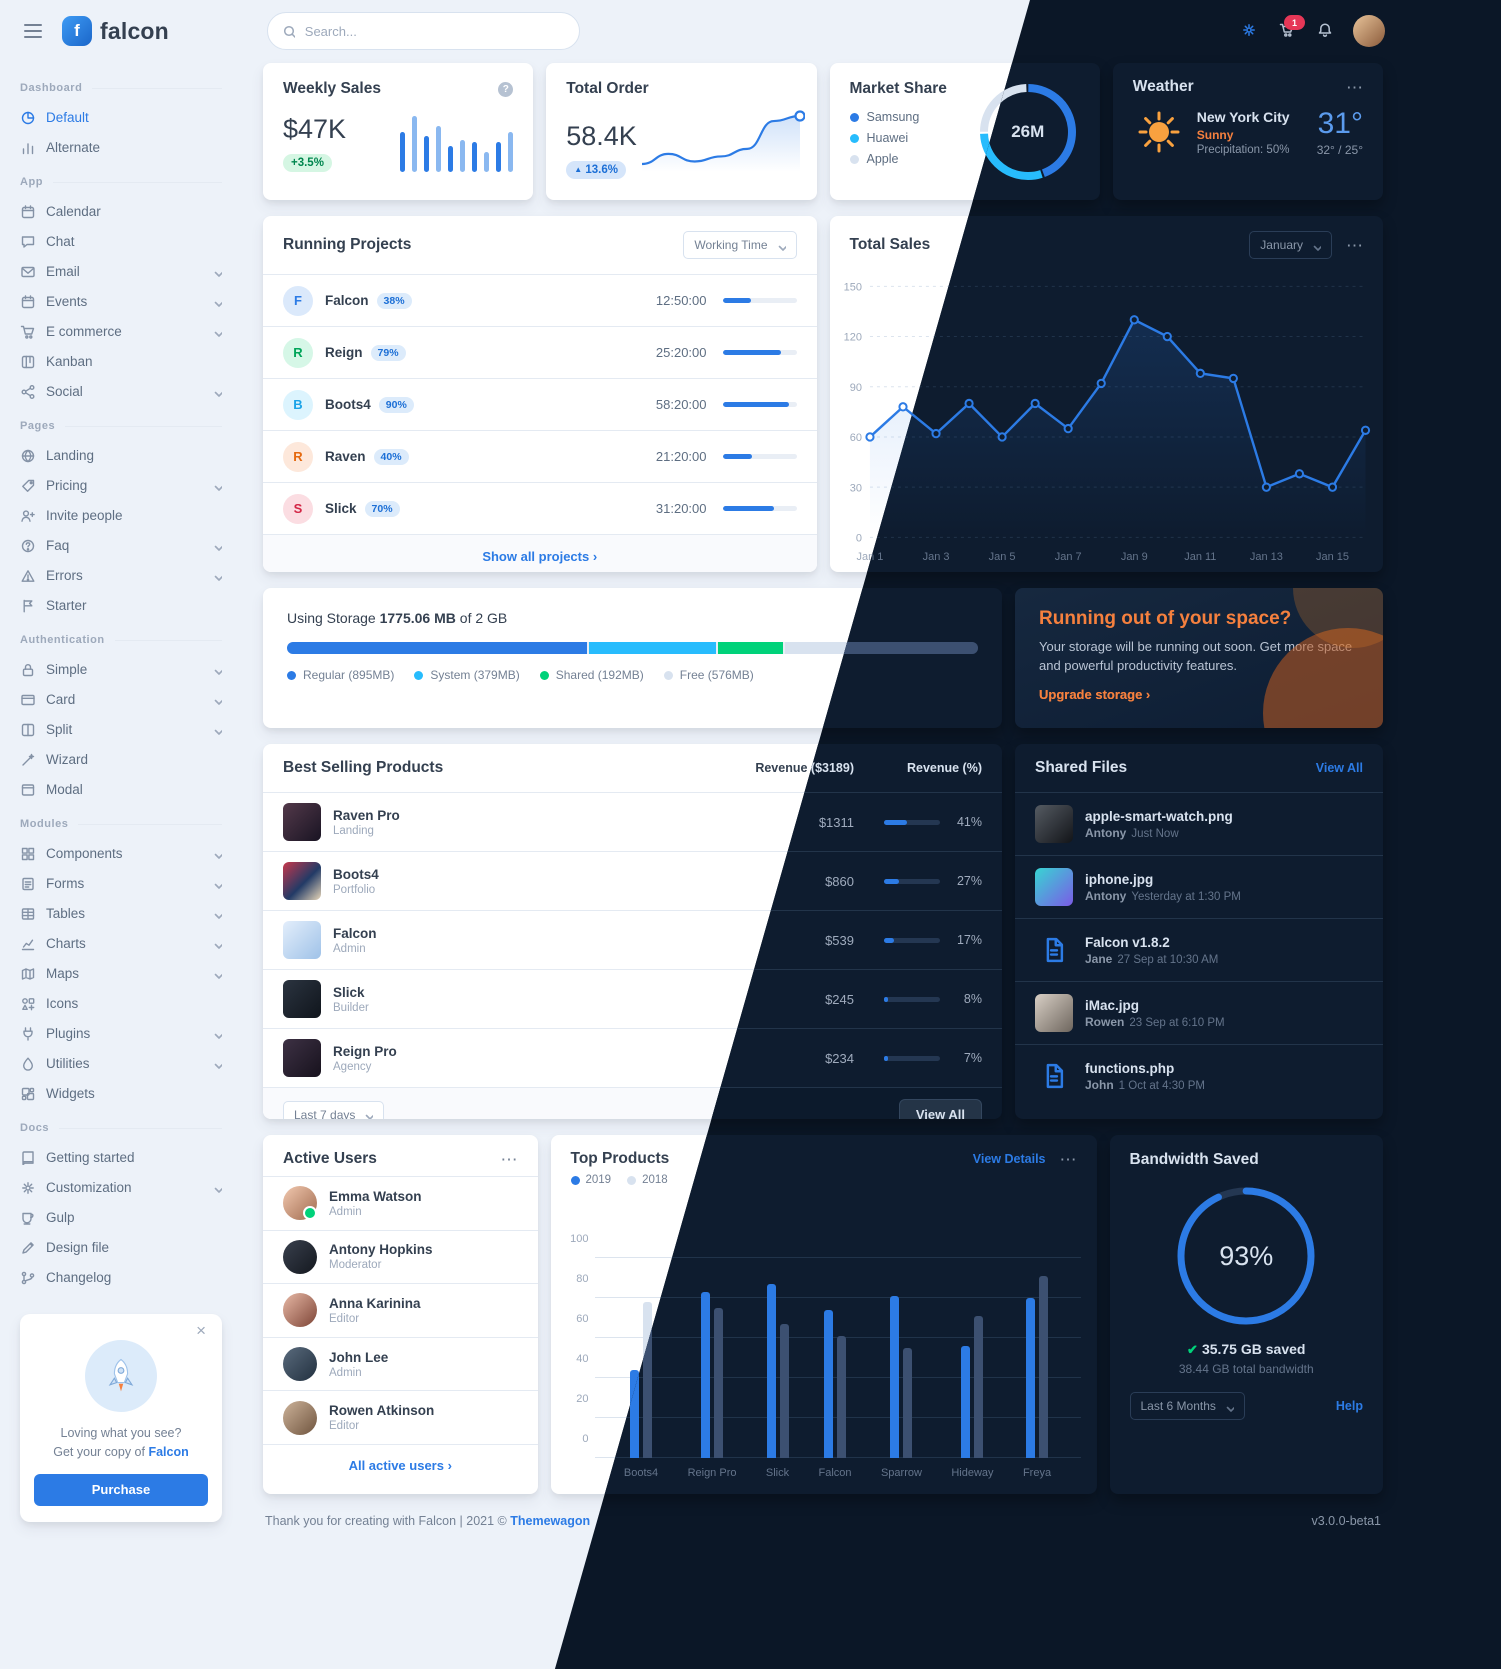 The width and height of the screenshot is (1501, 1669). I want to click on sidebar-item: Tables, so click(121, 913).